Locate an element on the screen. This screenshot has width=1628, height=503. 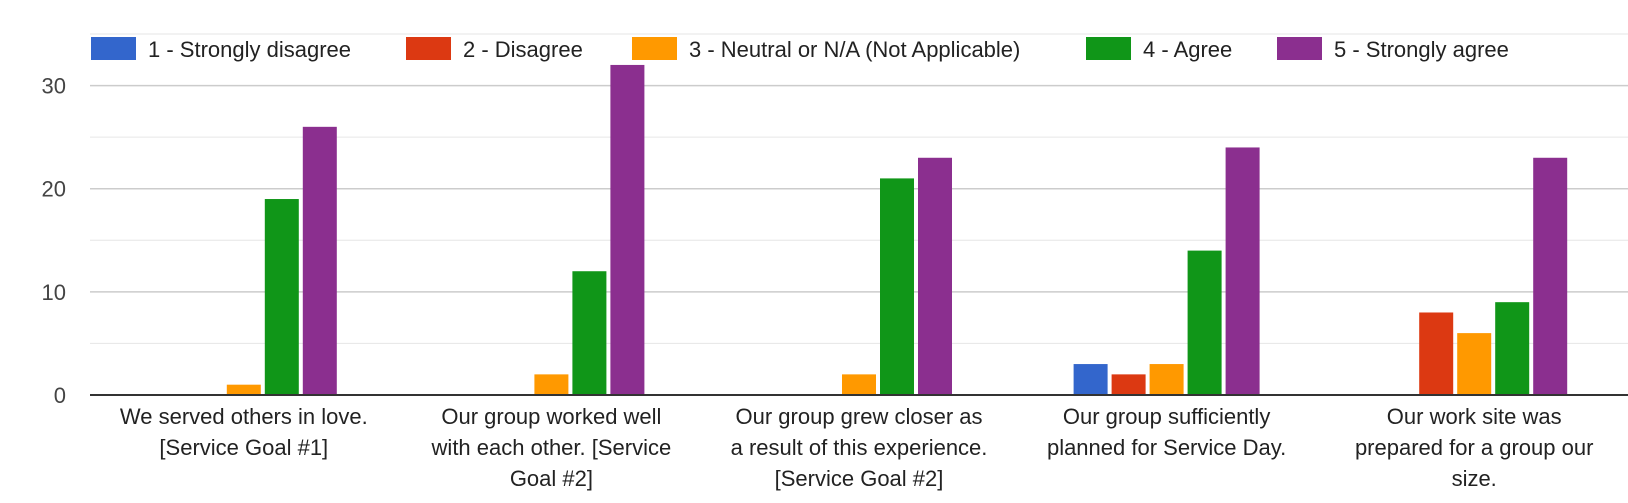
legend-item: 2 - Disagree is located at coordinates (494, 49).